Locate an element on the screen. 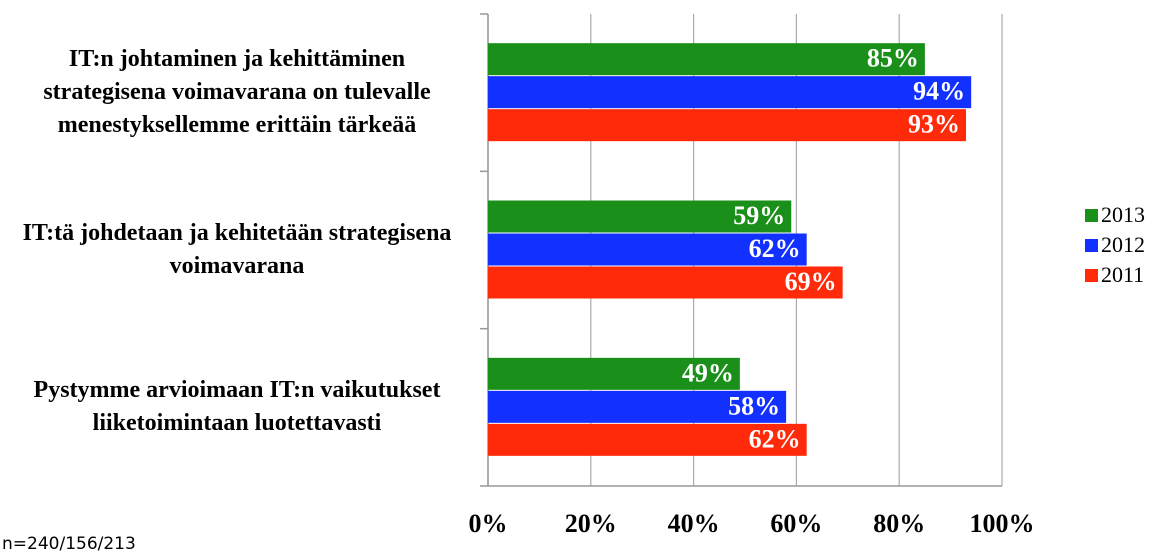  x-tick-label: 0% is located at coordinates (488, 523).